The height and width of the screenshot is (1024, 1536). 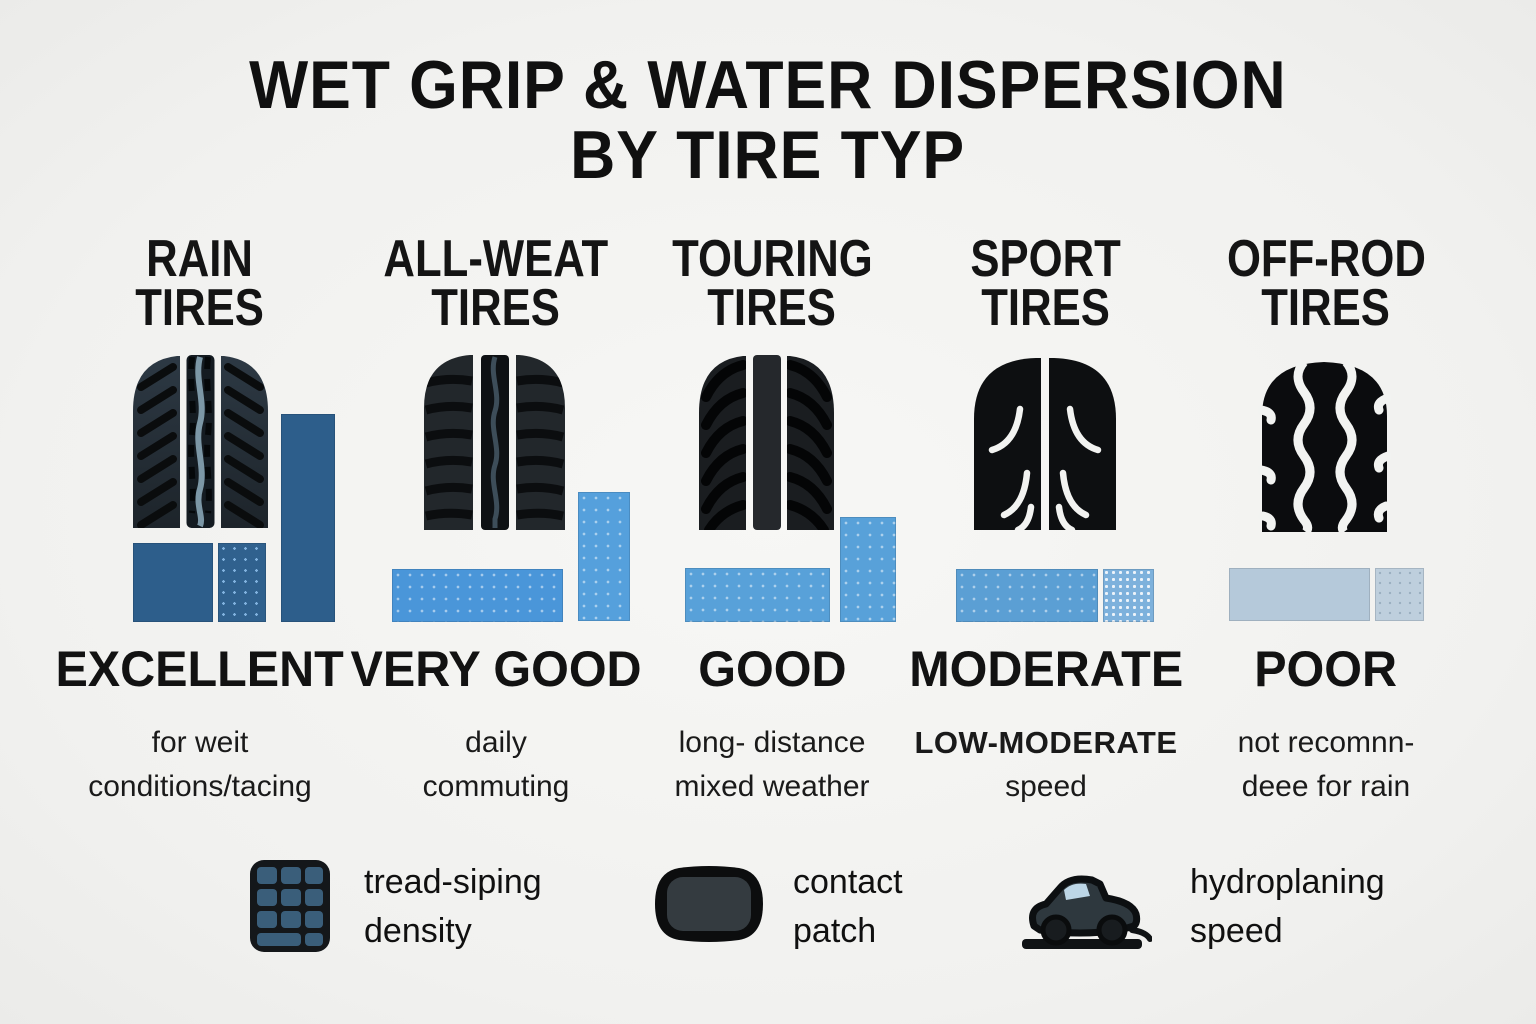 What do you see at coordinates (242, 582) in the screenshot?
I see `bar-rain-contact` at bounding box center [242, 582].